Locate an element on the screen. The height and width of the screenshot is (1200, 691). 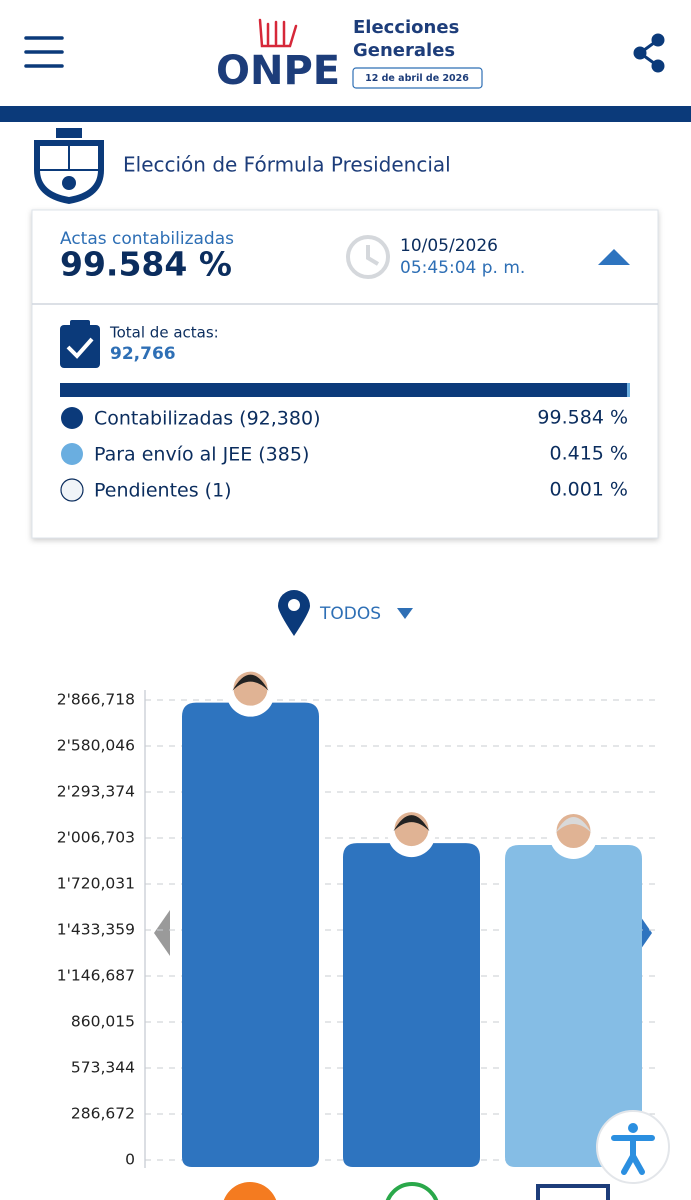
logo-hand is located at coordinates (278, 33).